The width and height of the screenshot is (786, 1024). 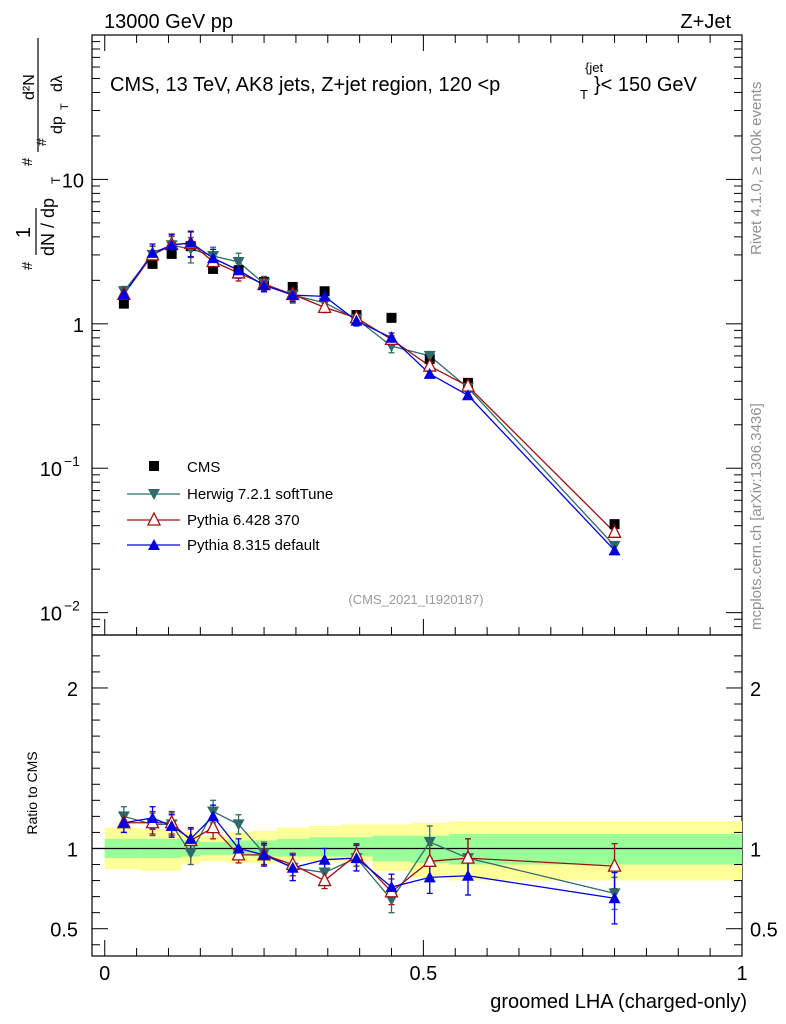 What do you see at coordinates (168, 22) in the screenshot?
I see `energy-label: 13000 GeV pp` at bounding box center [168, 22].